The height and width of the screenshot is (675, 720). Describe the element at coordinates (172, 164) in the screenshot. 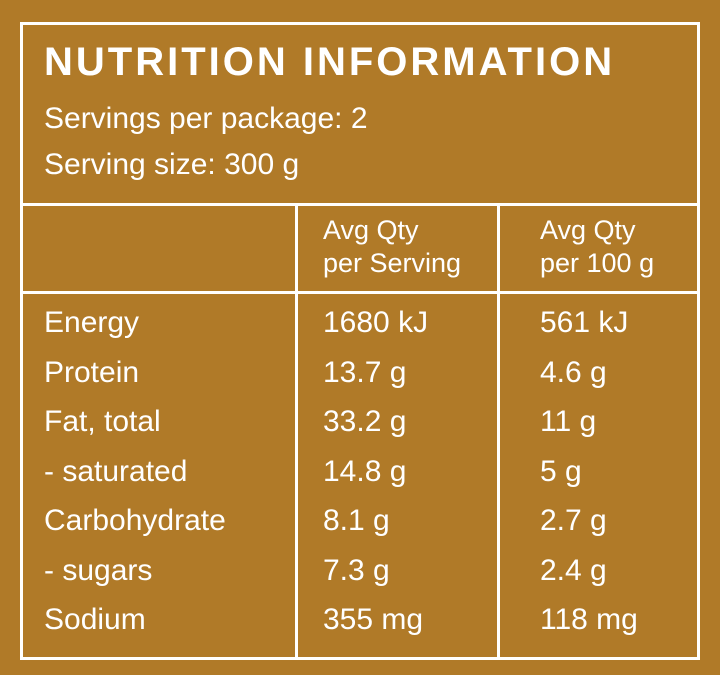

I see `serving-size: Serving size: 300 g` at that location.